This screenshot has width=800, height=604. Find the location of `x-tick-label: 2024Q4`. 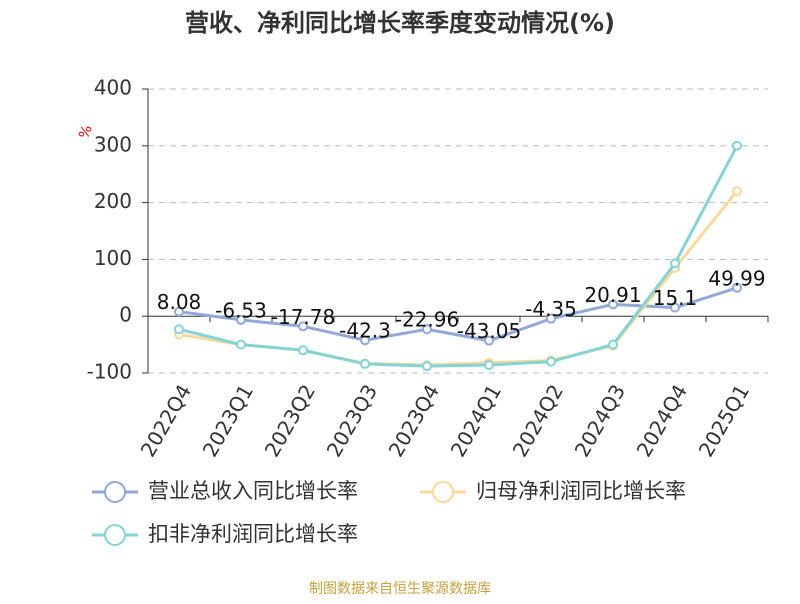

x-tick-label: 2024Q4 is located at coordinates (662, 420).